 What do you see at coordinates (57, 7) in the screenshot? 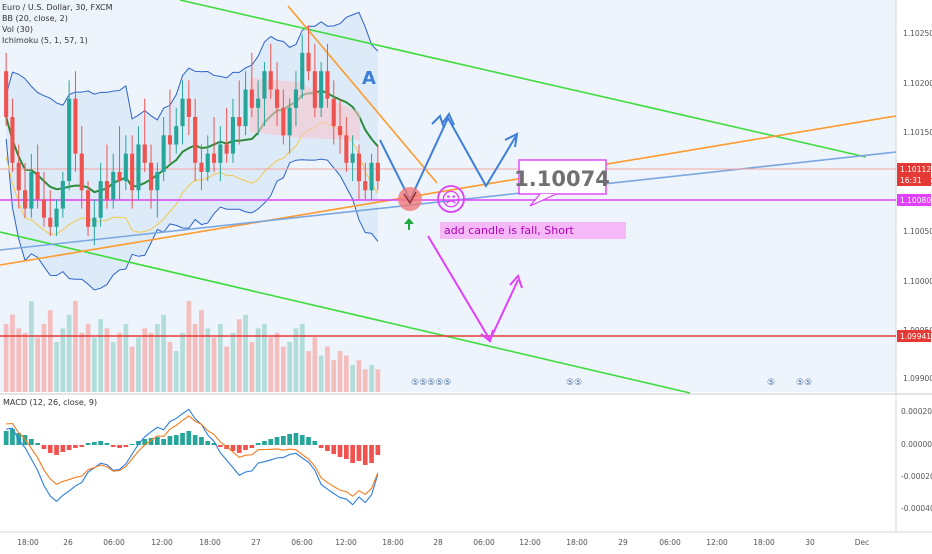
I see `symbol-title: Euro / U.S. Dollar, 30, FXCM` at bounding box center [57, 7].